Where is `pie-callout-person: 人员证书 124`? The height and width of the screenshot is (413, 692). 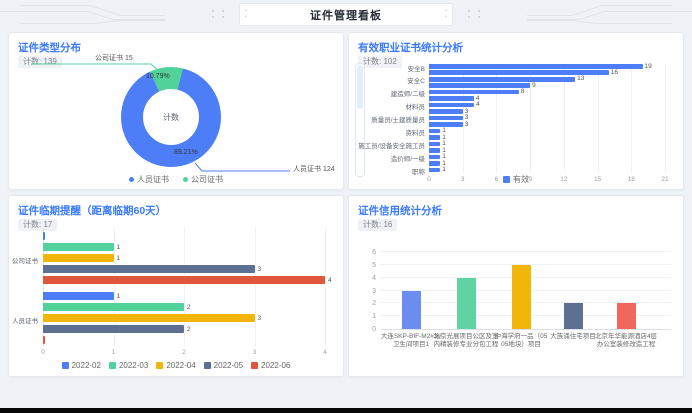
pie-callout-person: 人员证书 124 is located at coordinates (314, 169).